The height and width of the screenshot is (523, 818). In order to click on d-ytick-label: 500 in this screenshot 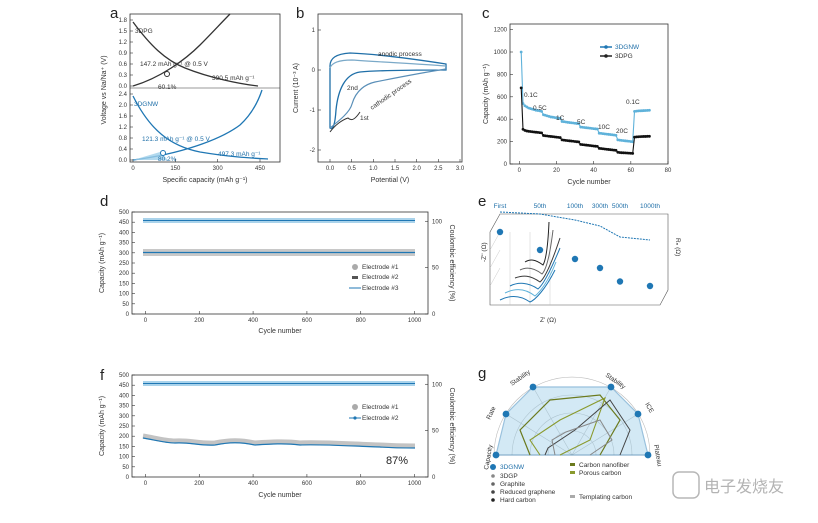, I will do `click(124, 213)`.